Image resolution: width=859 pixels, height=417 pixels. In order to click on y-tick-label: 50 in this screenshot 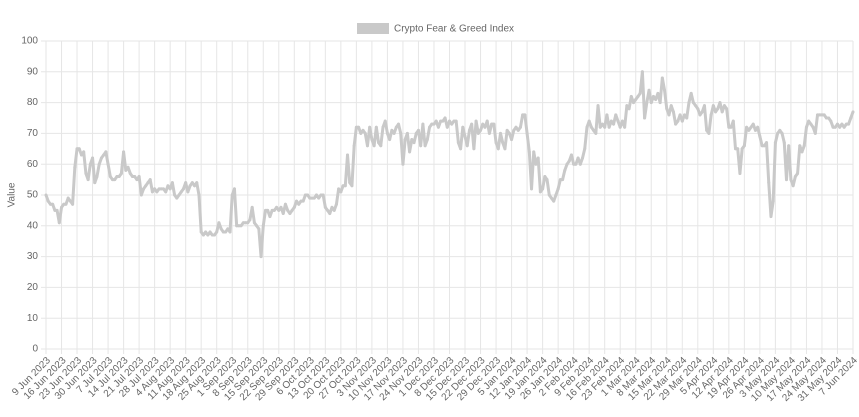, I will do `click(33, 195)`.